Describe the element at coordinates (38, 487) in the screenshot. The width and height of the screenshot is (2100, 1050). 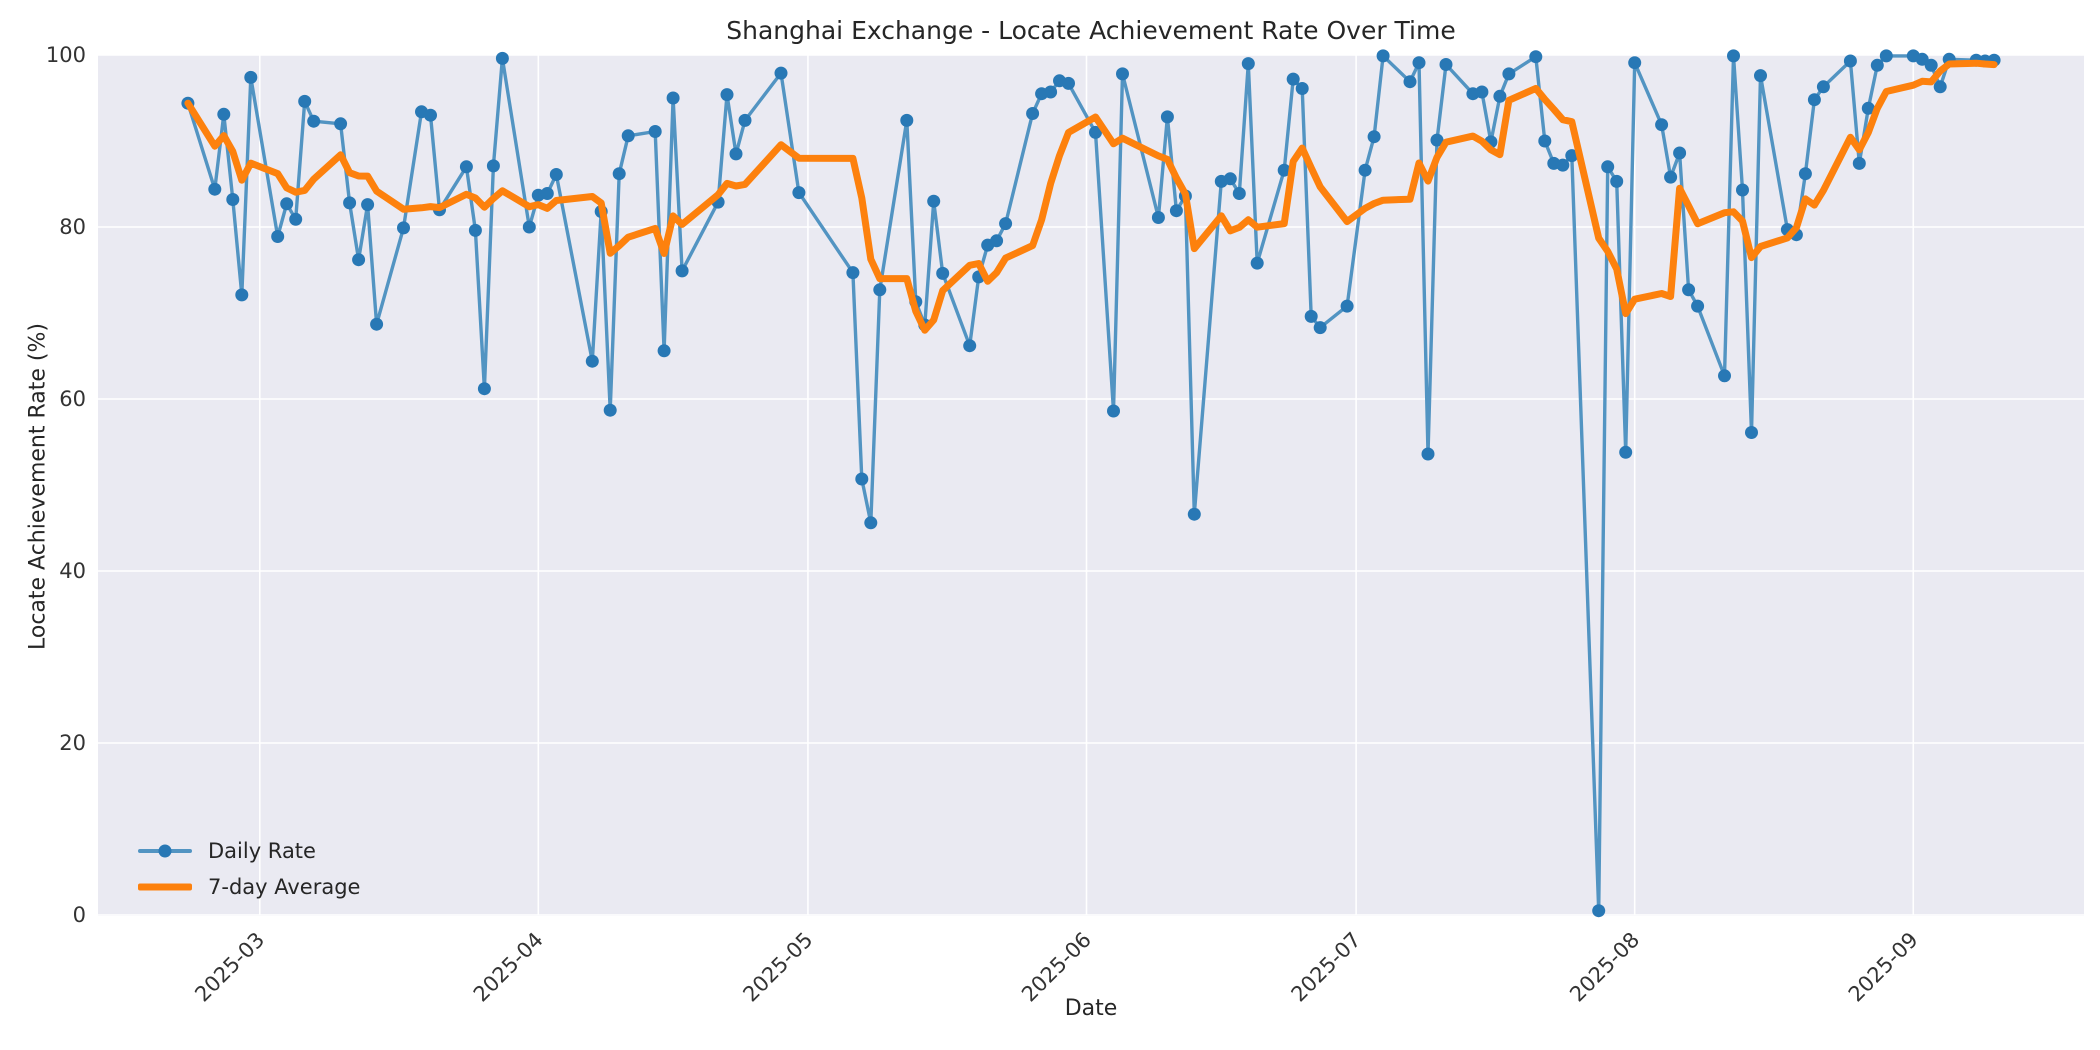
I see `y-axis-label: Locate Achievement Rate (%)` at that location.